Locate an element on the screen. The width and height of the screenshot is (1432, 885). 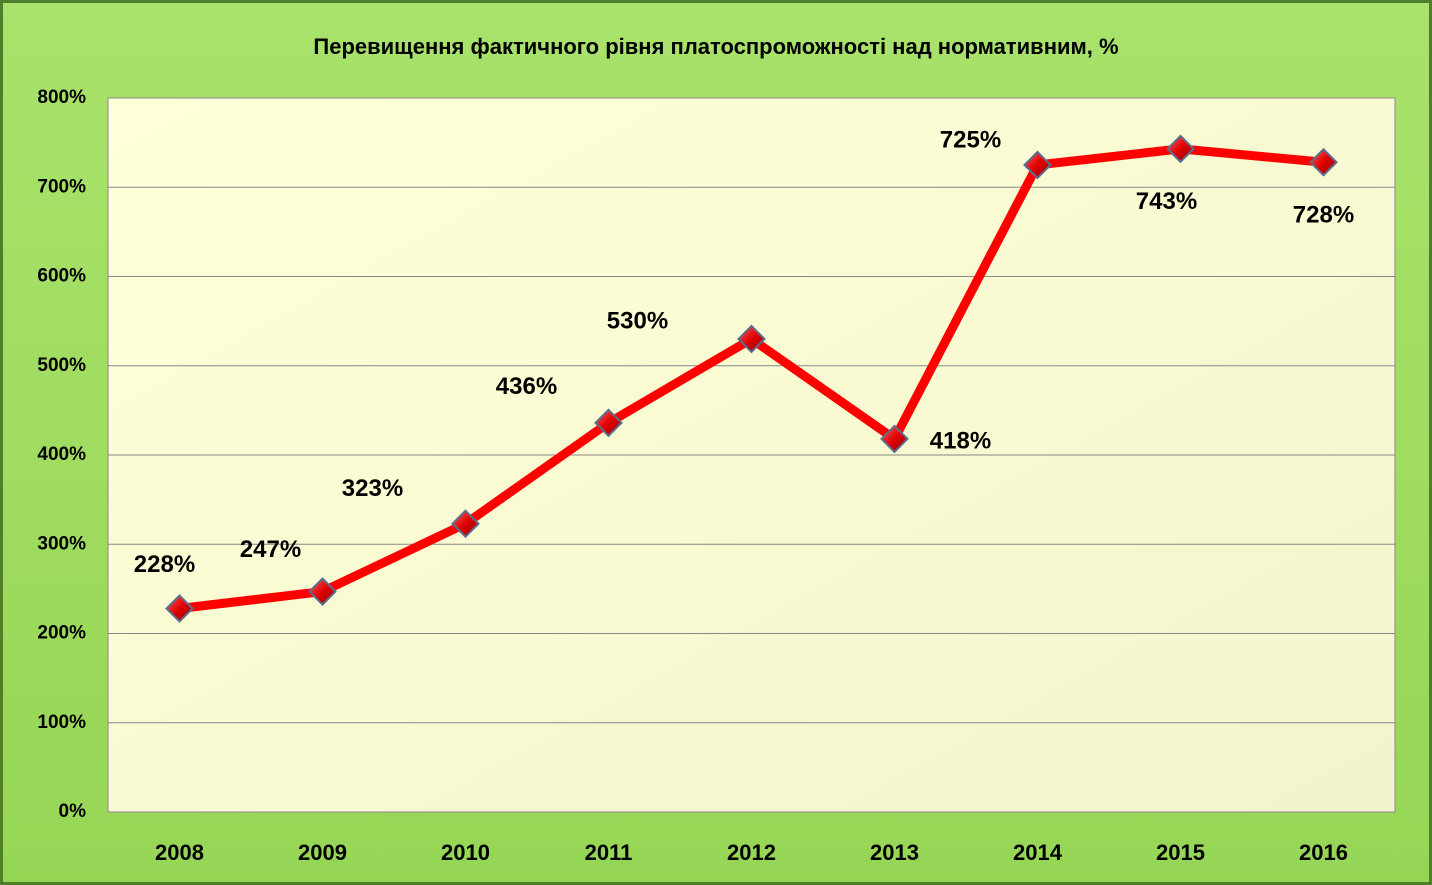
y-tick-label: 600% is located at coordinates (61, 276).